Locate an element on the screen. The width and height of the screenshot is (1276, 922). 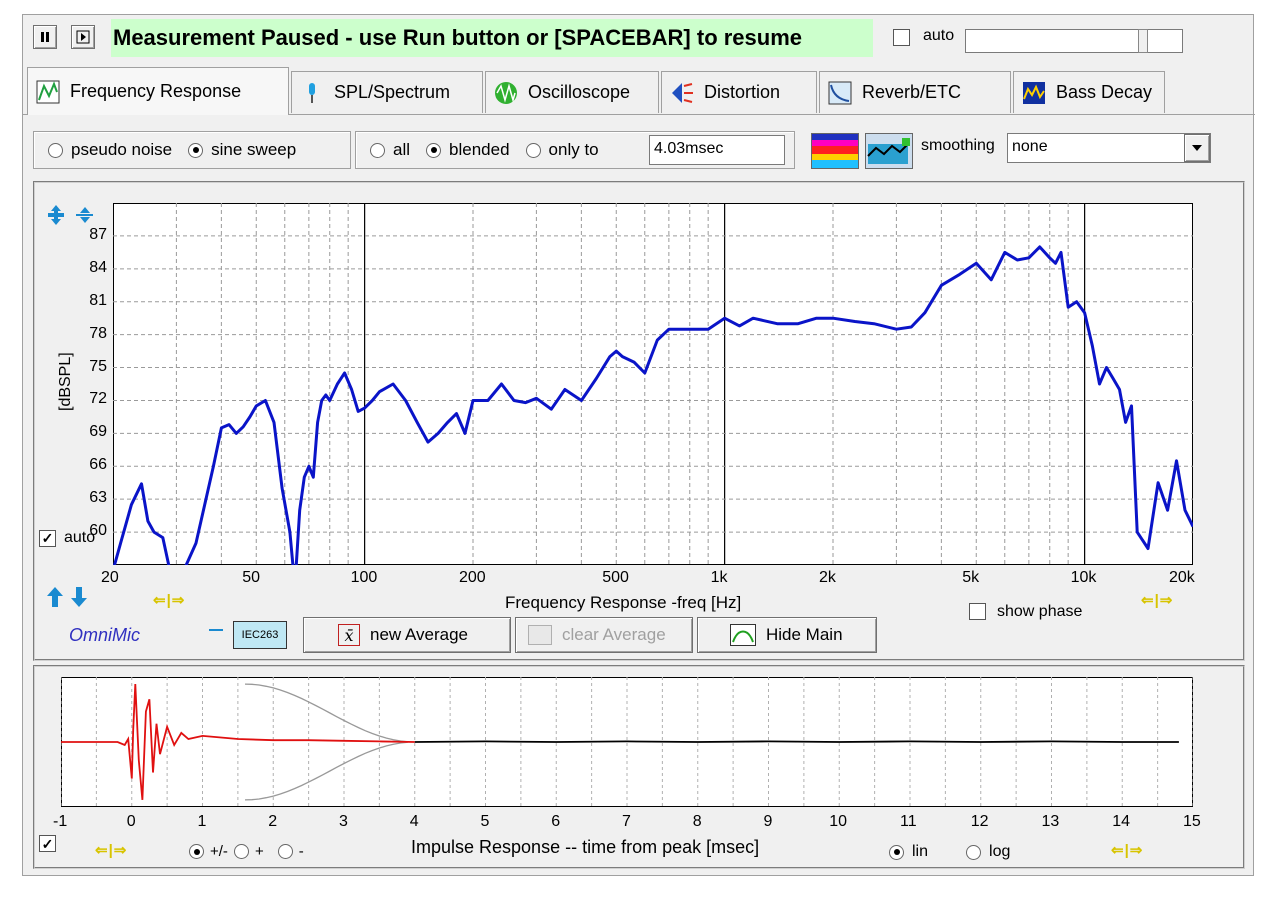
x-tick-label: 100 is located at coordinates (364, 577).